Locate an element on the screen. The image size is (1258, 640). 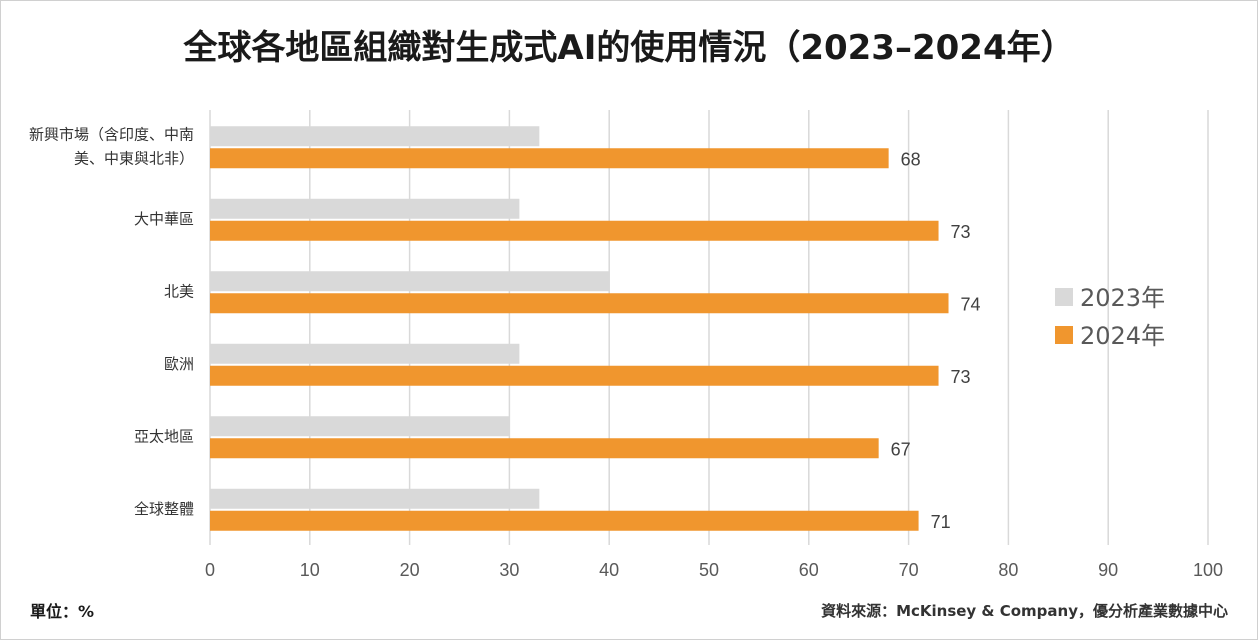
x-tick-label: 60 is located at coordinates (809, 570).